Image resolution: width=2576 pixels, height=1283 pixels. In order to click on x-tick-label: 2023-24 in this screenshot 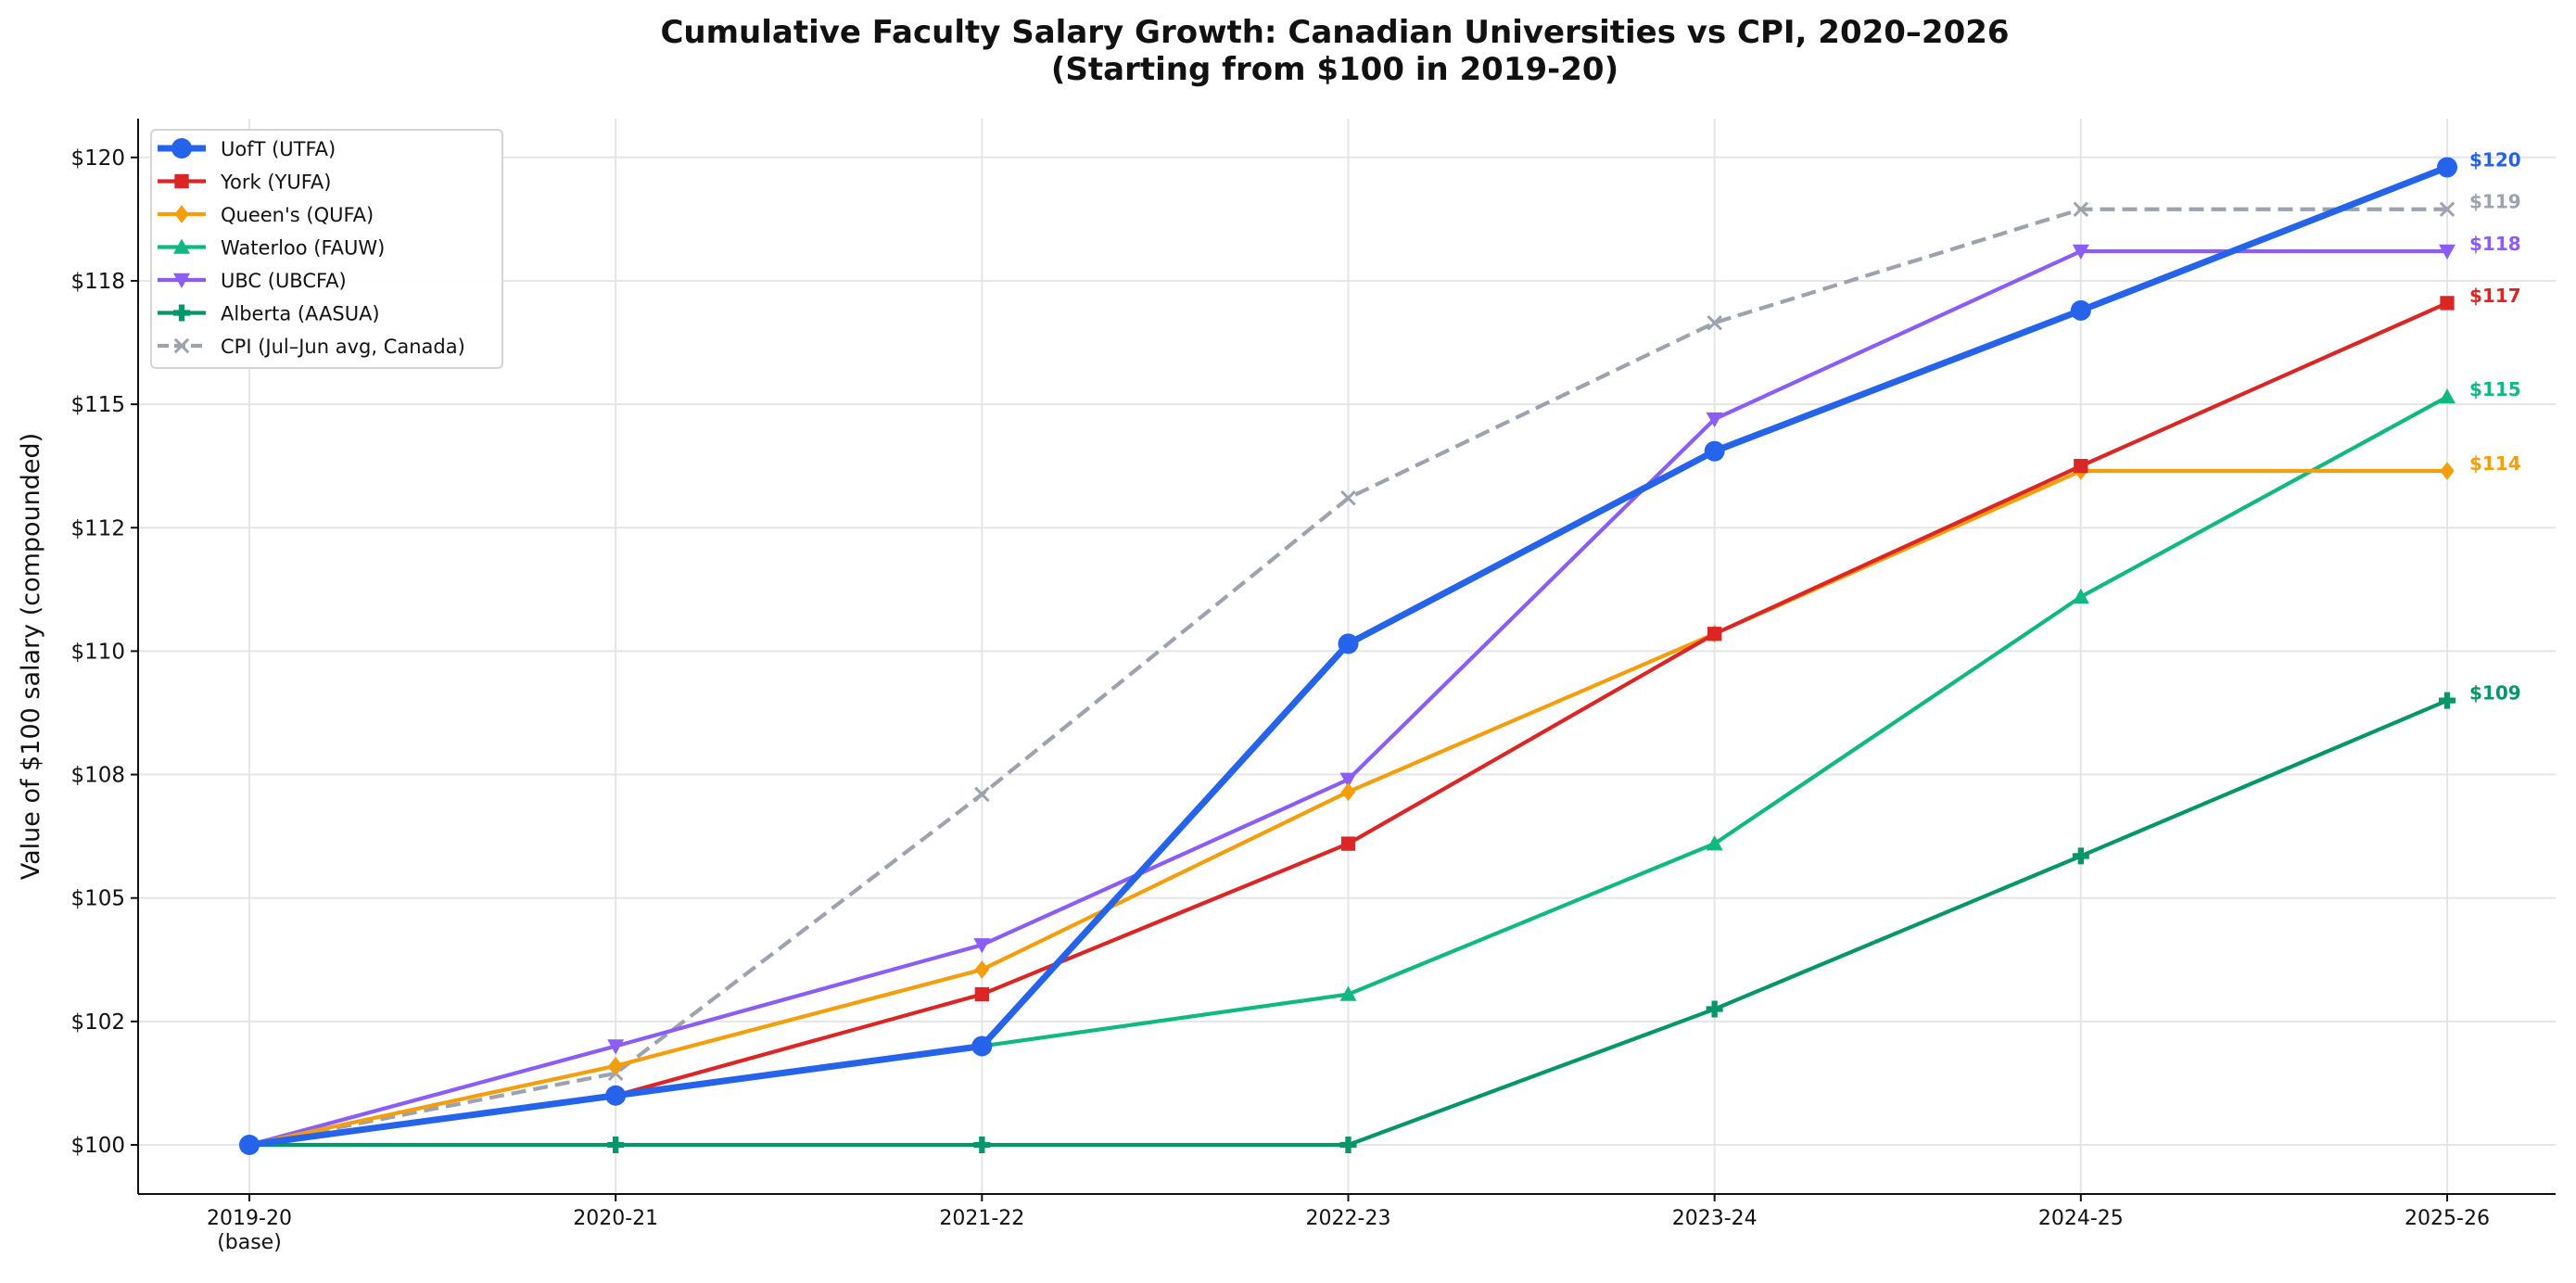, I will do `click(1715, 1218)`.